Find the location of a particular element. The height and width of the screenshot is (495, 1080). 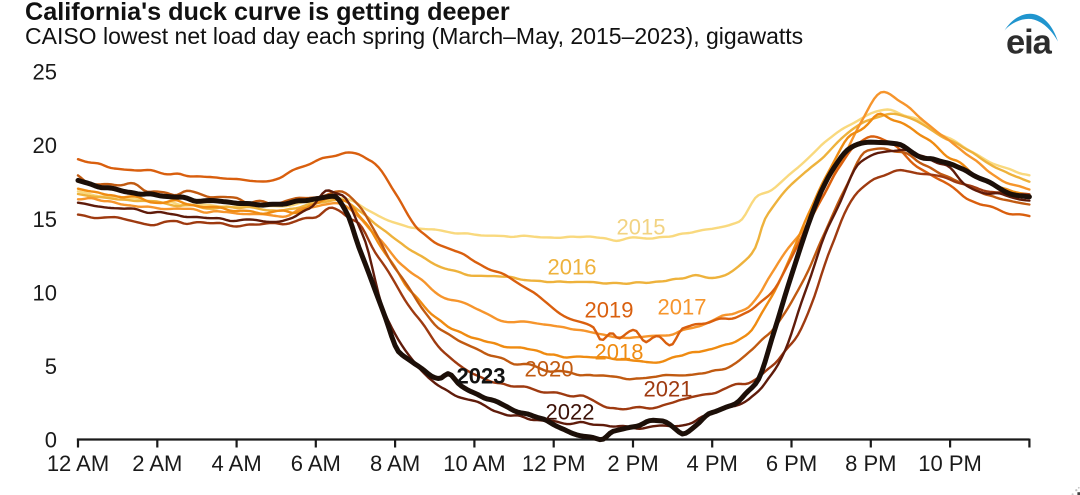

svg-text: 2 PM is located at coordinates (632, 463).